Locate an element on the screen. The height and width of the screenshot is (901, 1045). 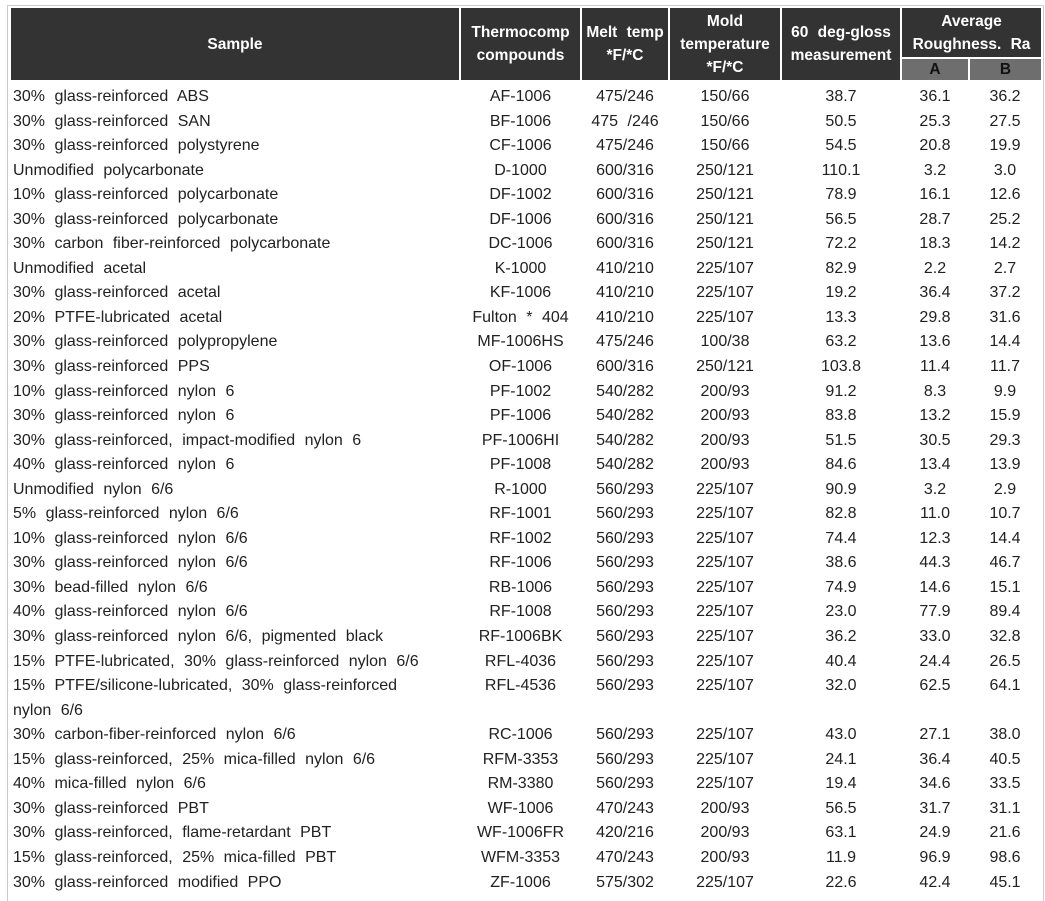
sample-cell: 40% glass-reinforced nylon 6/6 is located at coordinates (130, 612).